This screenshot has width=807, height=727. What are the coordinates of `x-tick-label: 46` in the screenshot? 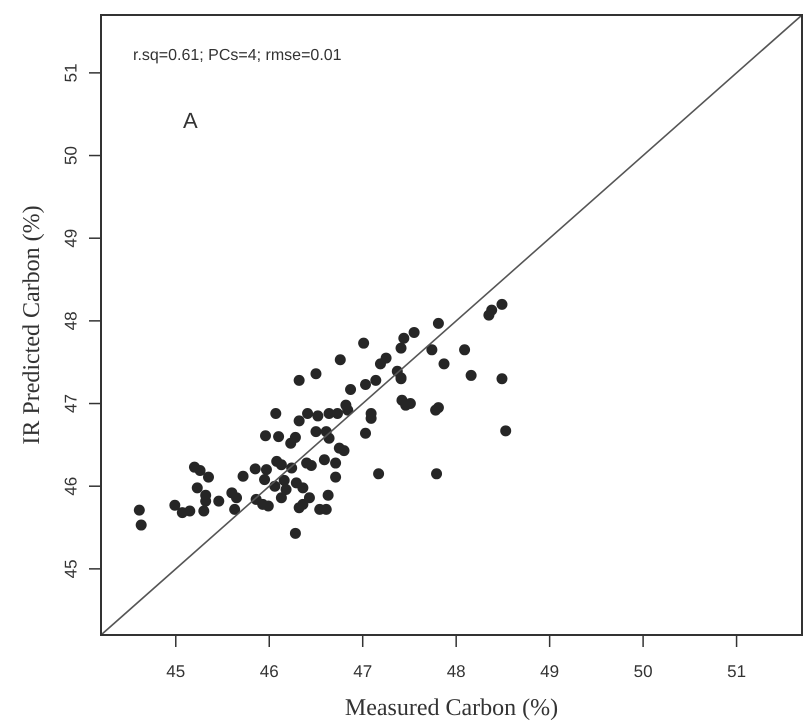 It's located at (269, 671).